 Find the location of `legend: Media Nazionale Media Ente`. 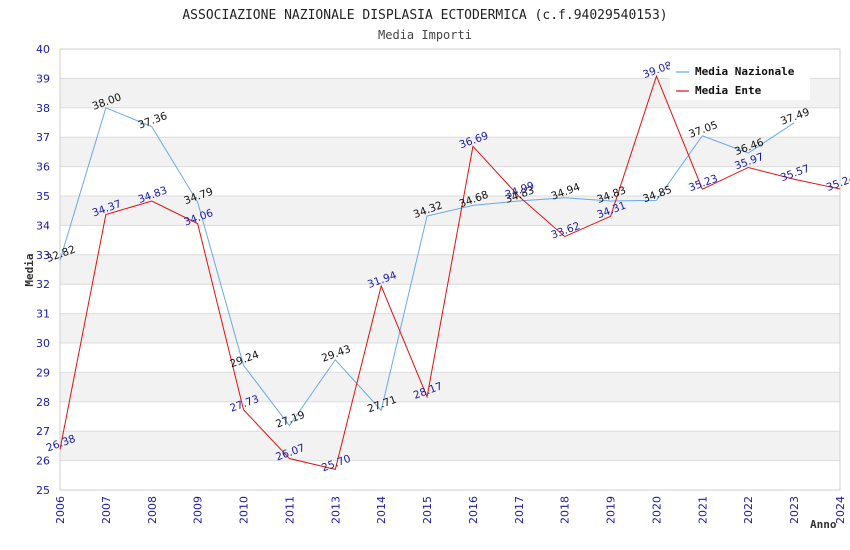

legend: Media Nazionale Media Ente is located at coordinates (740, 80).